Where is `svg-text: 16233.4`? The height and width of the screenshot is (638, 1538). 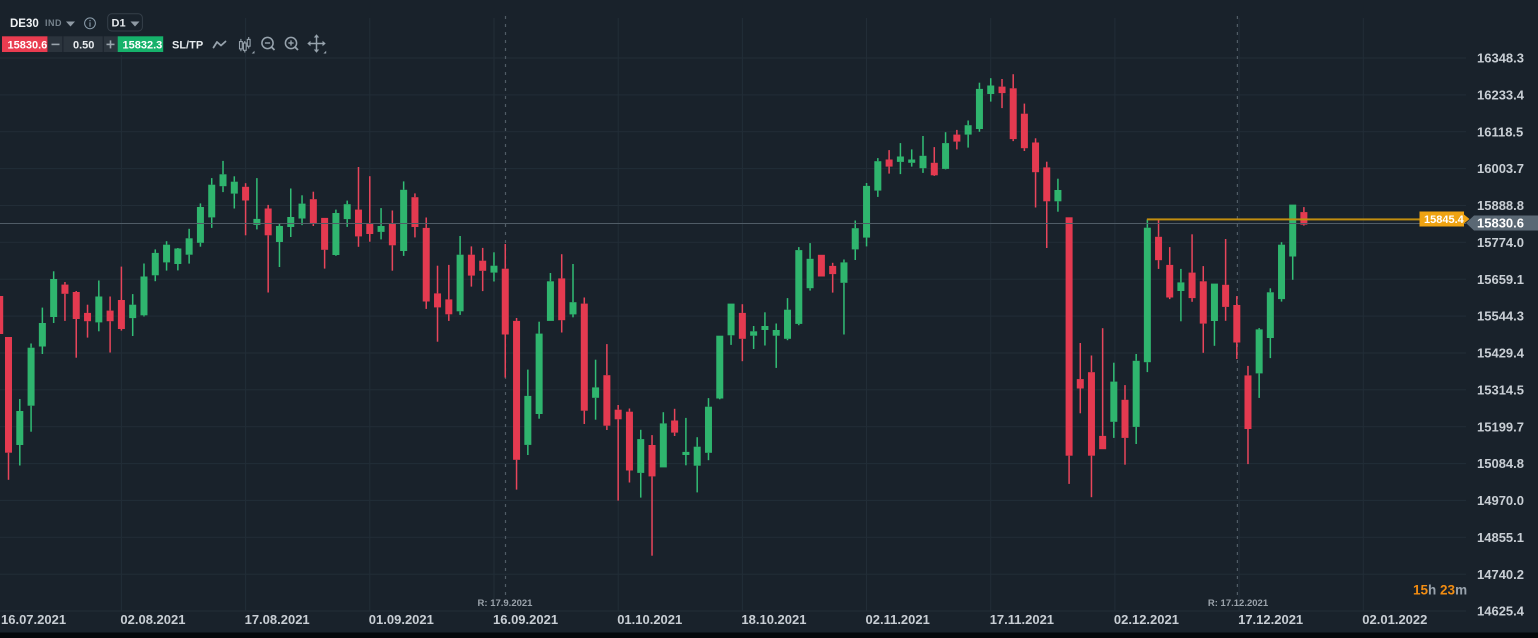 svg-text: 16233.4 is located at coordinates (1501, 95).